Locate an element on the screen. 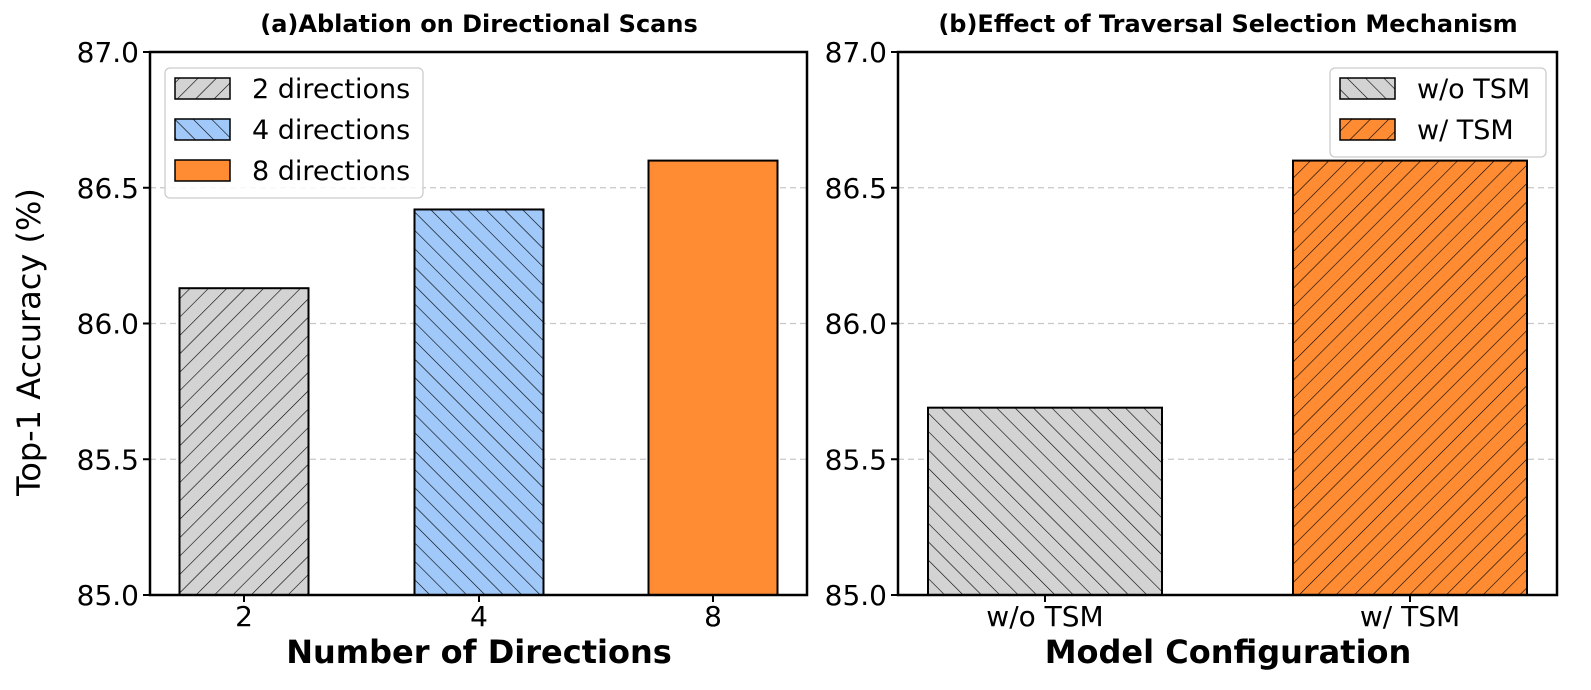 The image size is (1591, 690). chart-b-legend: w/o TSM w/ TSM is located at coordinates (1438, 112).